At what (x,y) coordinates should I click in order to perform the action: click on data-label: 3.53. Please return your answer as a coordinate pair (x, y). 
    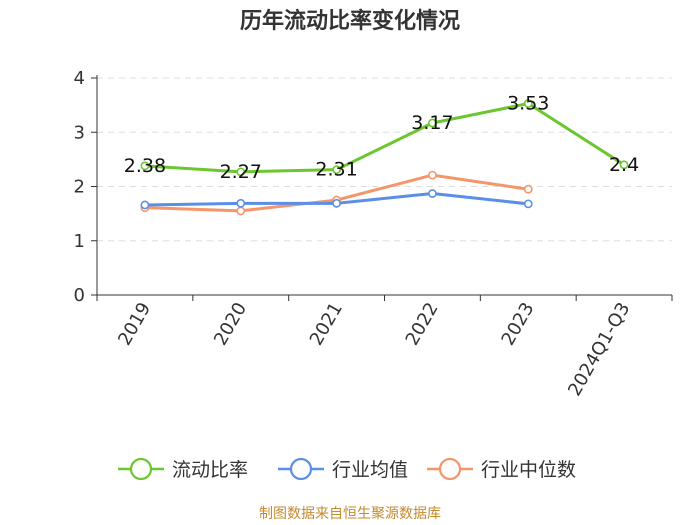
    Looking at the image, I should click on (528, 103).